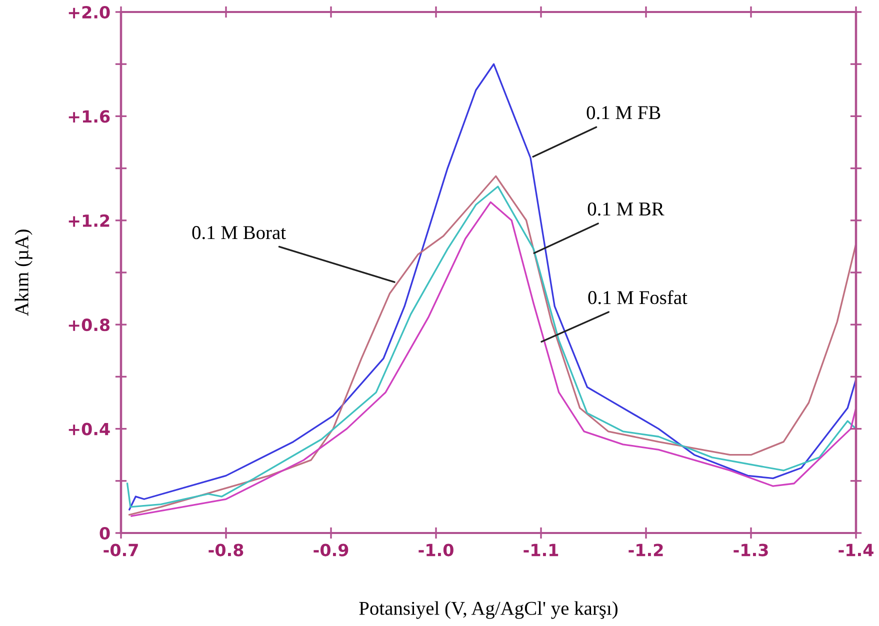  Describe the element at coordinates (856, 550) in the screenshot. I see `x-tick-label: -1.4` at that location.